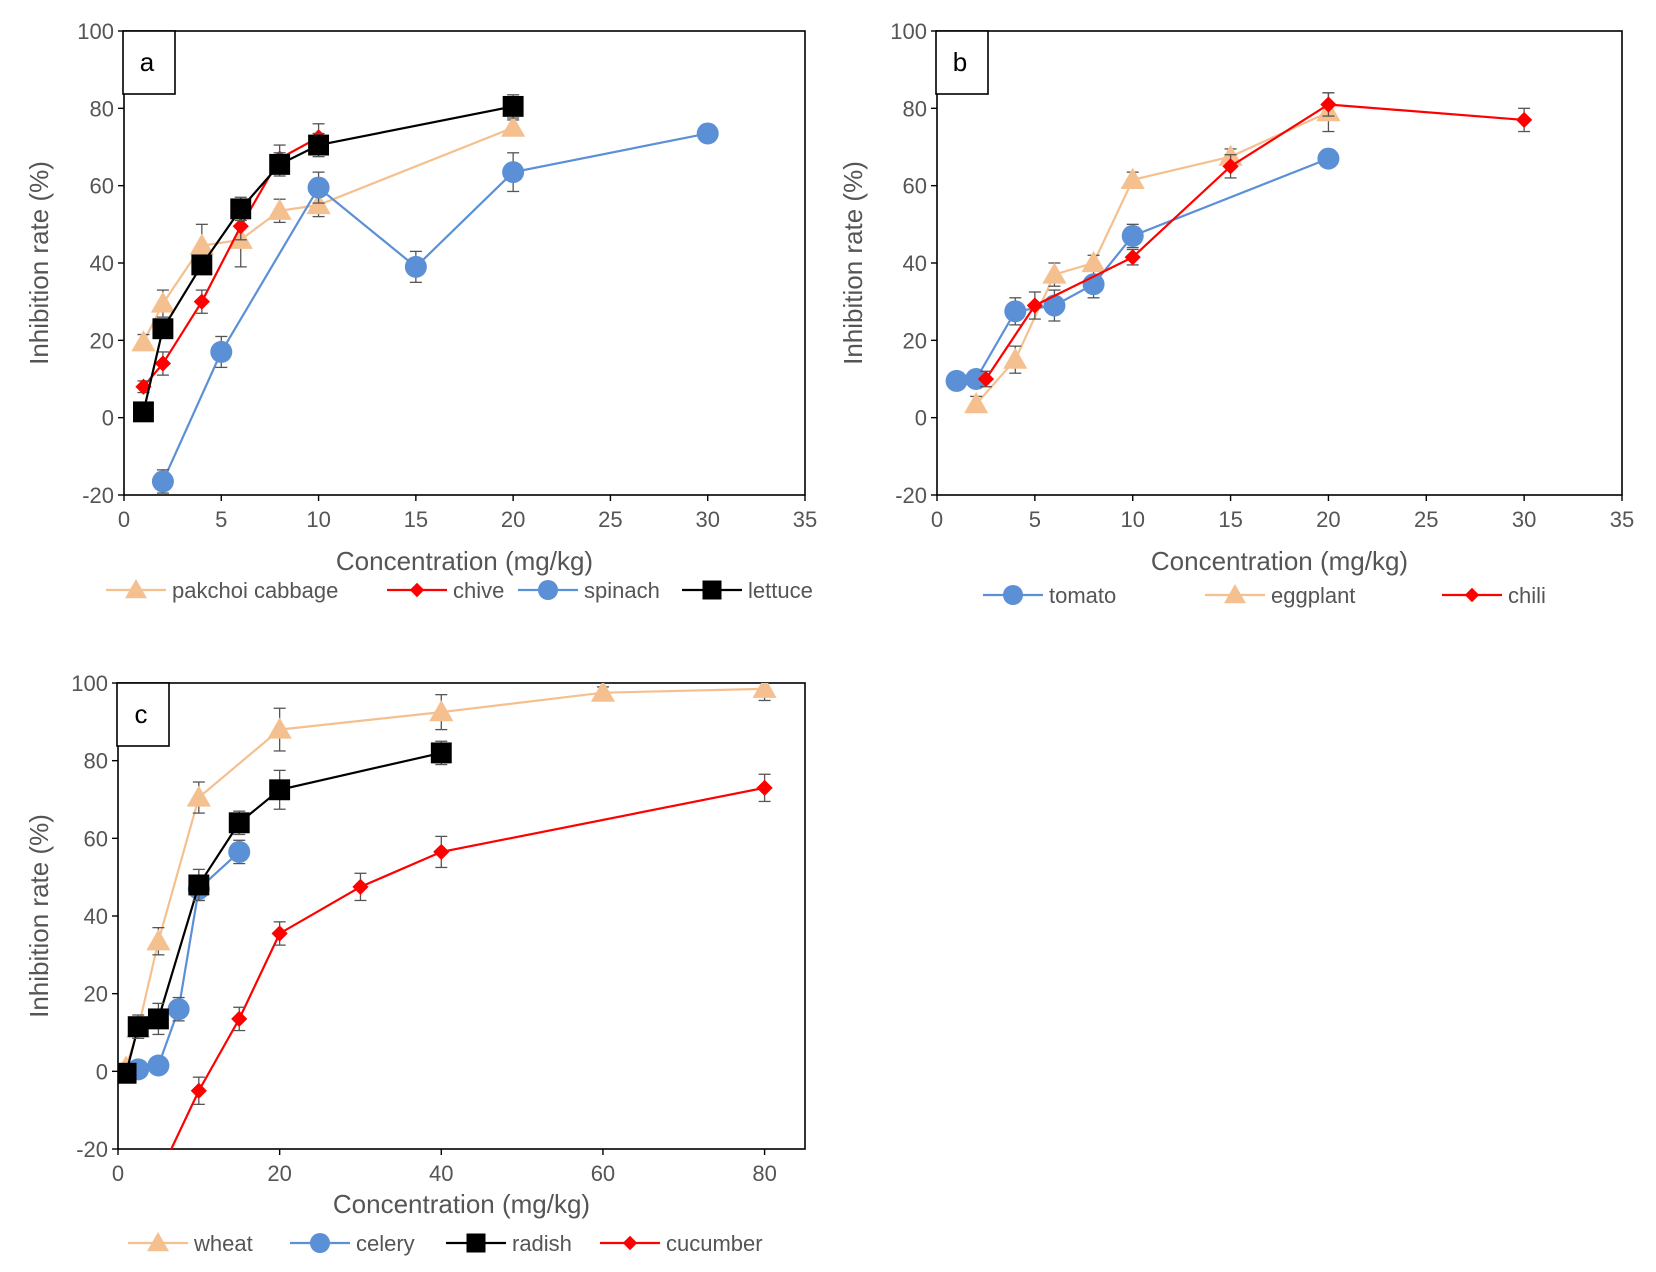  I want to click on series-lettuce, so click(328, 258).